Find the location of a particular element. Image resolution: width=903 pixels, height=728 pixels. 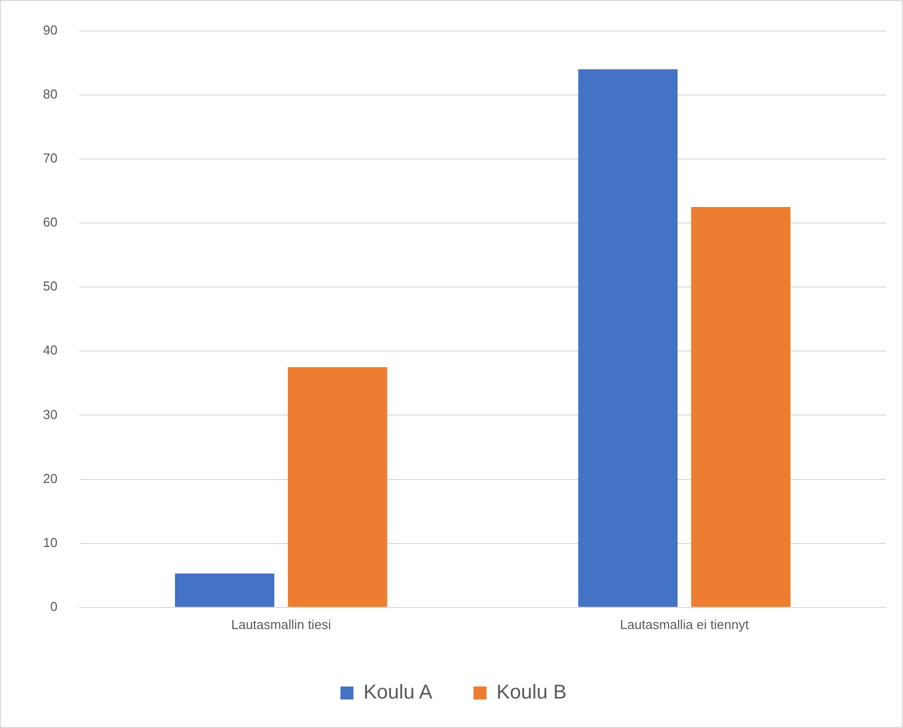

y-tick-label: 90 is located at coordinates (50, 30).